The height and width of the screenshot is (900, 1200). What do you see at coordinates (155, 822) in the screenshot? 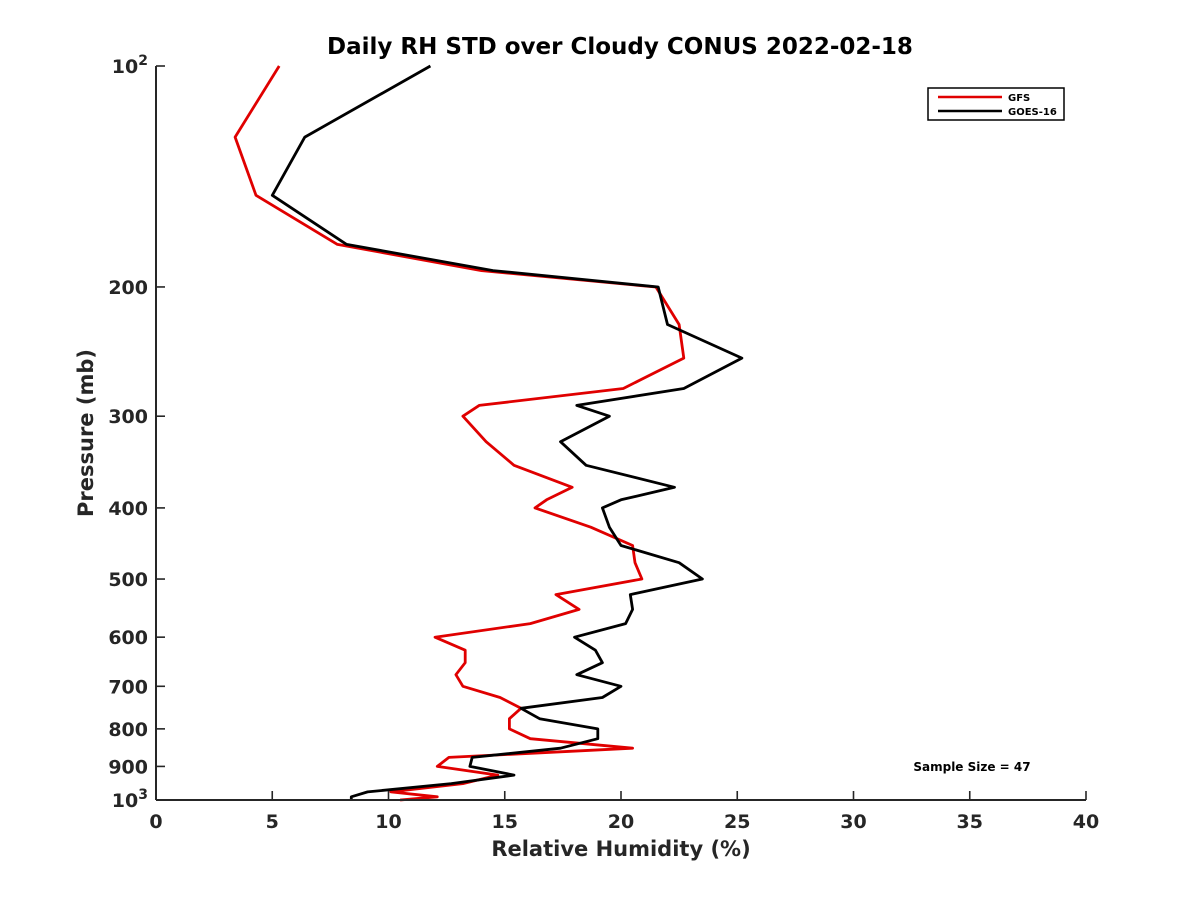
I see `x-tick-label: 0` at bounding box center [155, 822].